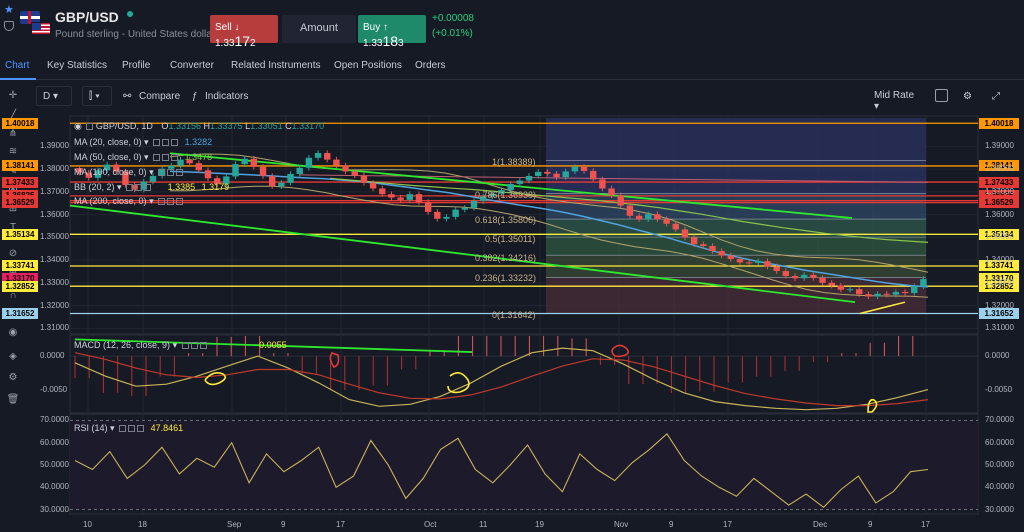 The width and height of the screenshot is (1024, 532). What do you see at coordinates (143, 142) in the screenshot?
I see `indicator-legend-ma20: MA (20, close, 0) ▾ 1.3282` at bounding box center [143, 142].